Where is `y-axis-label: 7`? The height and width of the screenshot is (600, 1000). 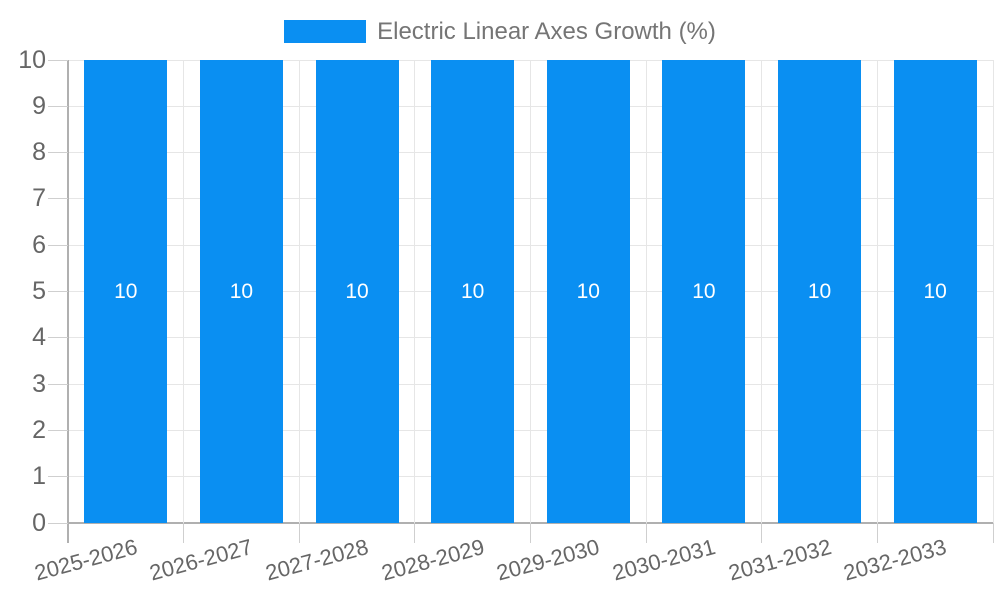
y-axis-label: 7 is located at coordinates (39, 198).